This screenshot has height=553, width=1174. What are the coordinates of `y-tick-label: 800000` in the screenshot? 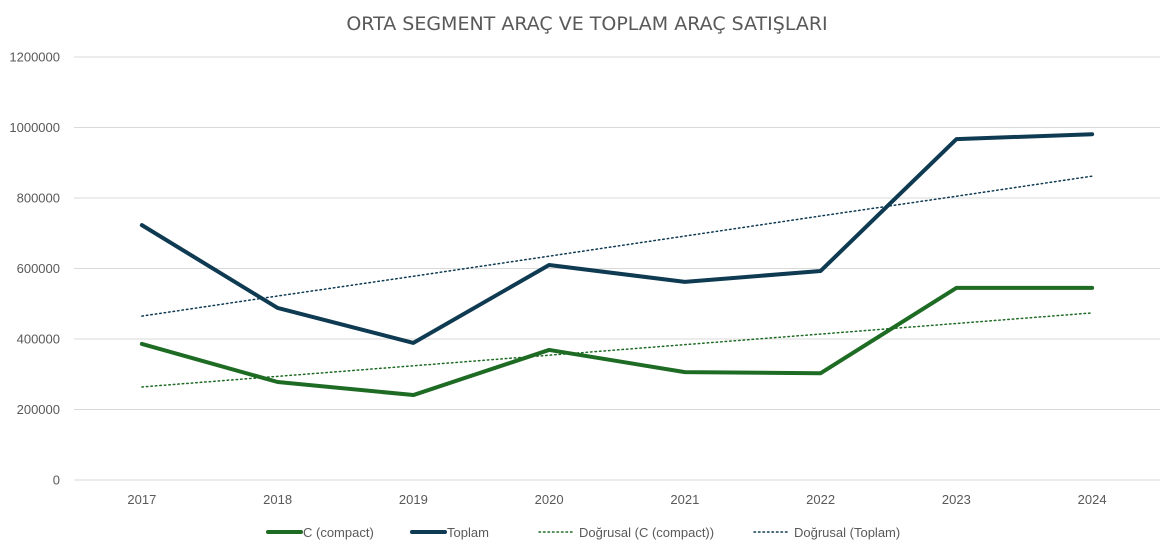 It's located at (38, 198).